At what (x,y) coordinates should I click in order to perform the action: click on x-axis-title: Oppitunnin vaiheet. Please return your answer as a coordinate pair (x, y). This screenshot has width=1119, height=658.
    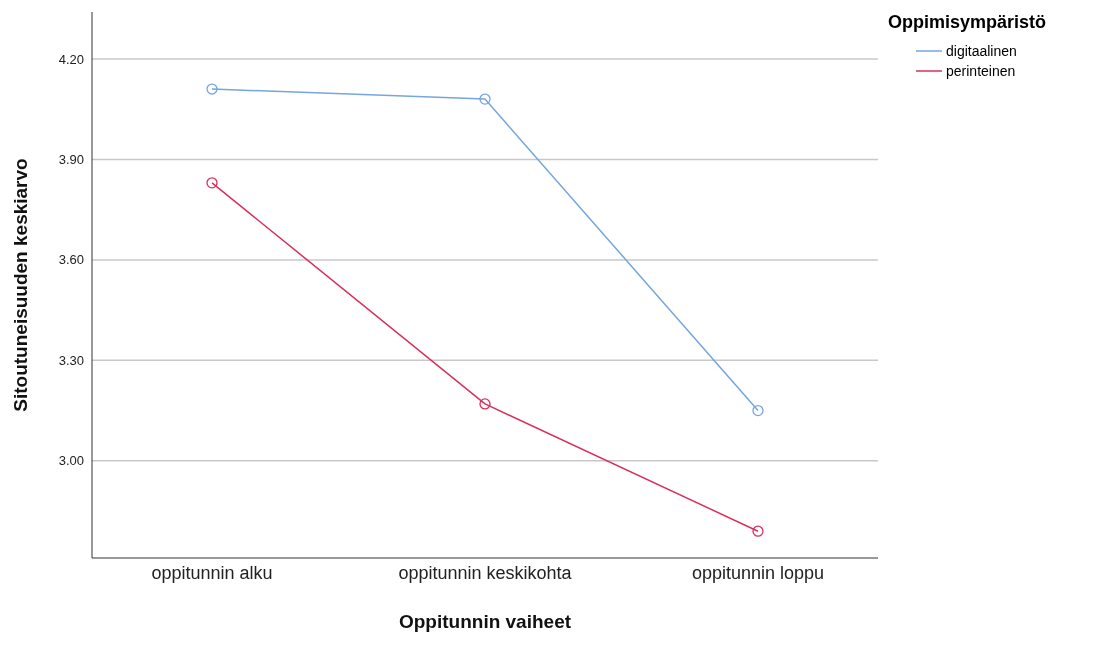
    Looking at the image, I should click on (485, 621).